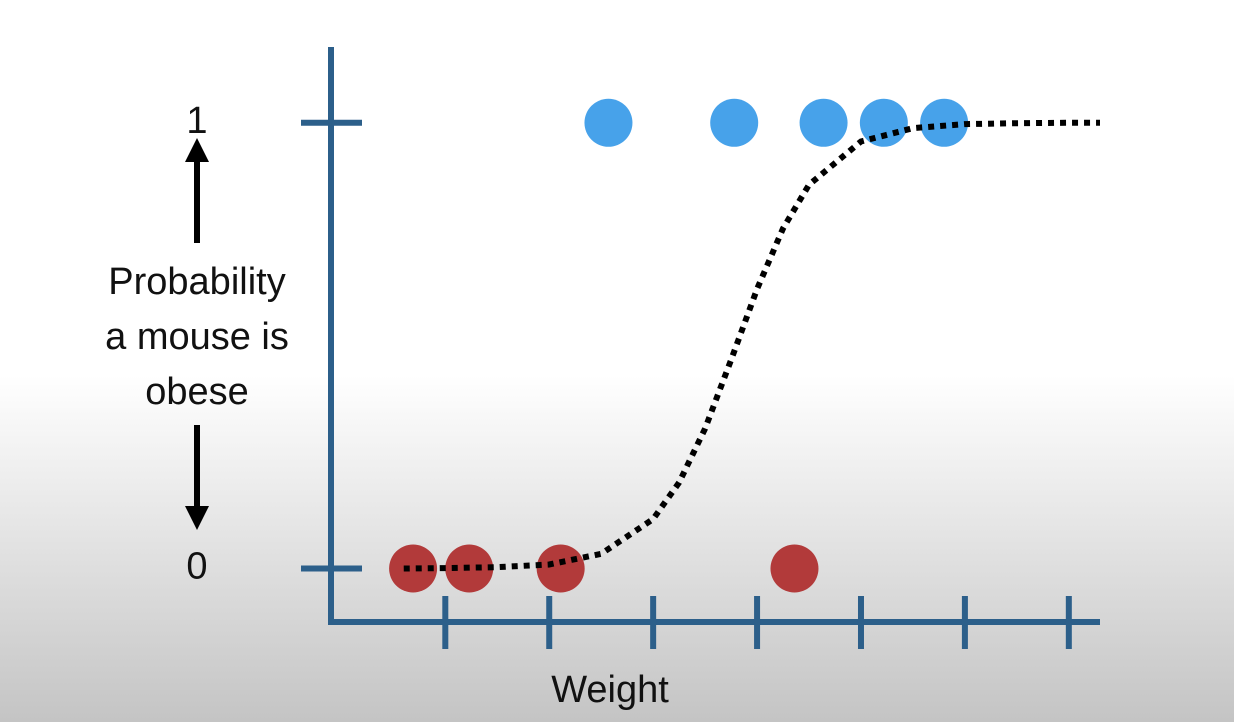 The height and width of the screenshot is (722, 1234). I want to click on y-tick-label: 1, so click(196, 121).